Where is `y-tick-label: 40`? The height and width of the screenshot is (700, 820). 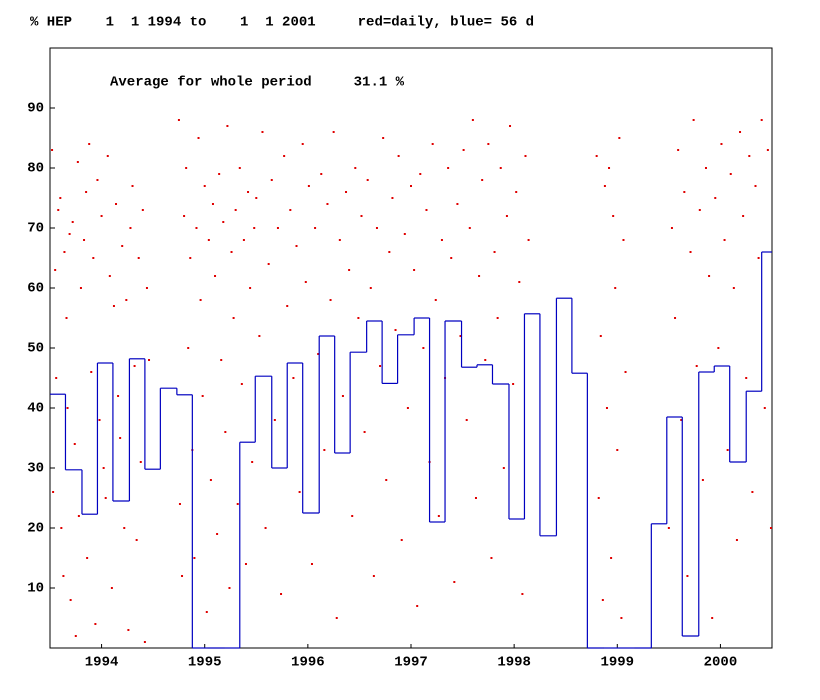 y-tick-label: 40 is located at coordinates (35, 409).